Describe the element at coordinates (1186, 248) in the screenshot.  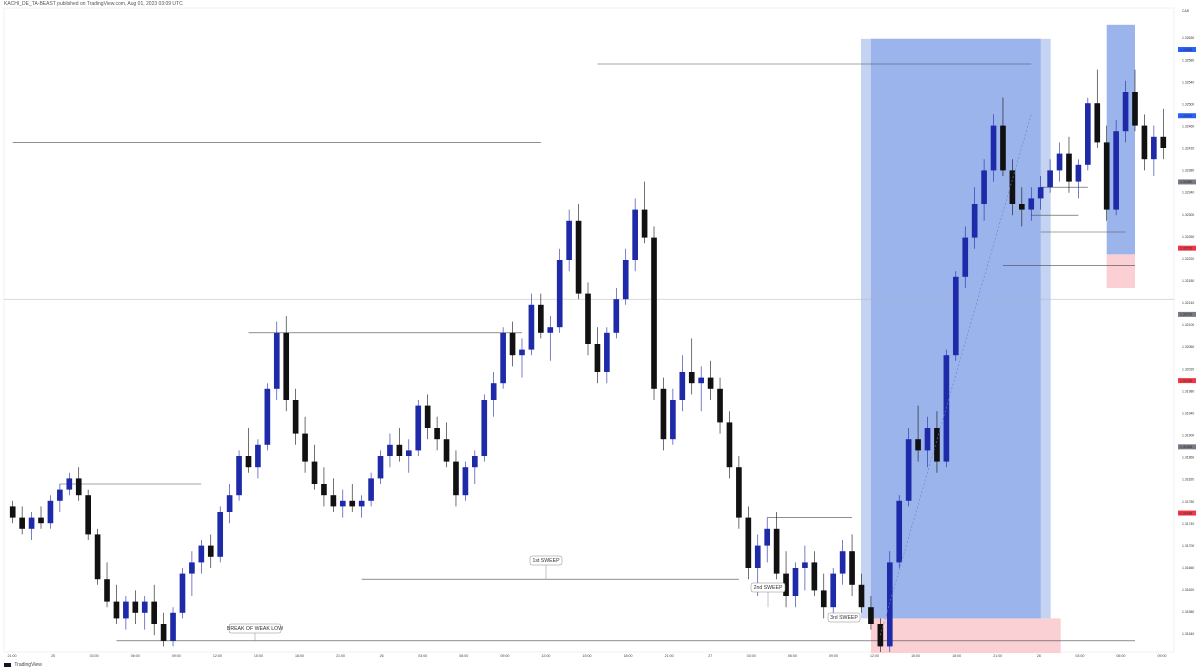
I see `price-tag-label: 1.32276` at that location.